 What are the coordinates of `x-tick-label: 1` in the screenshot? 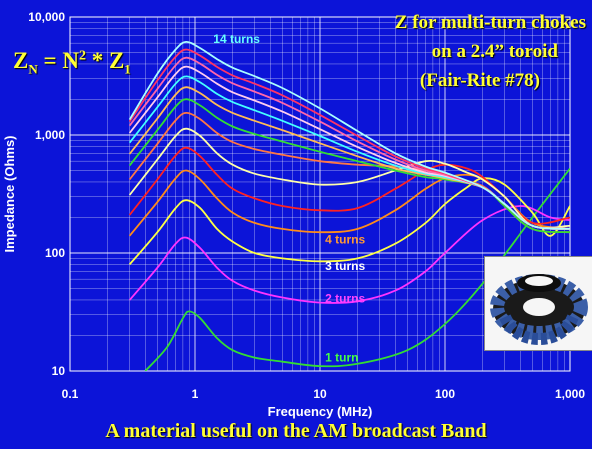 It's located at (195, 394).